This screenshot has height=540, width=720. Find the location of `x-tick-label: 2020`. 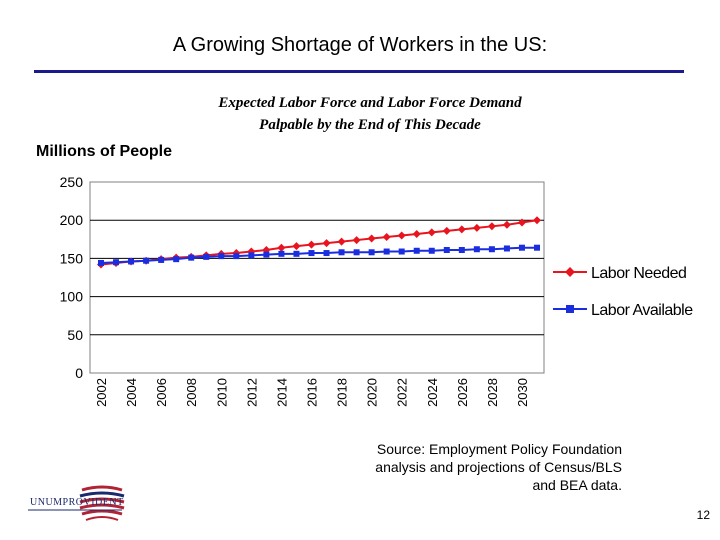

x-tick-label: 2020 is located at coordinates (372, 392).